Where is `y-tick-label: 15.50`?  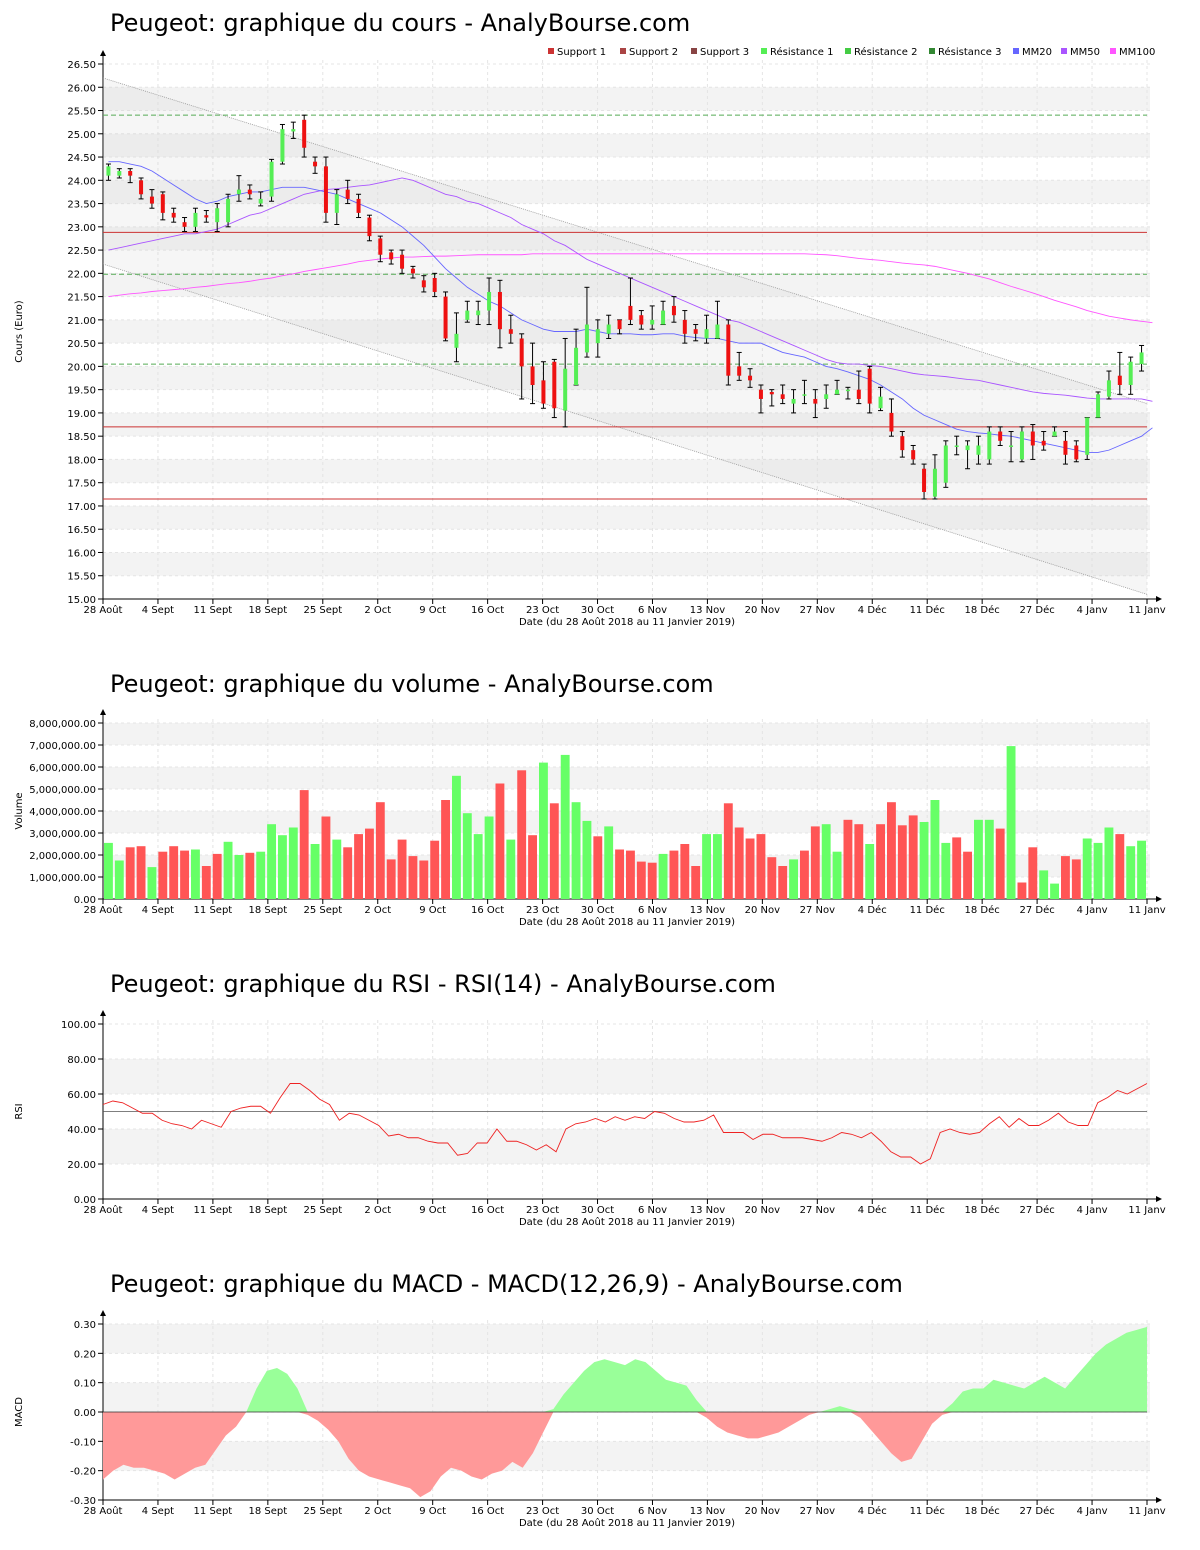
y-tick-label: 15.50 is located at coordinates (81, 577).